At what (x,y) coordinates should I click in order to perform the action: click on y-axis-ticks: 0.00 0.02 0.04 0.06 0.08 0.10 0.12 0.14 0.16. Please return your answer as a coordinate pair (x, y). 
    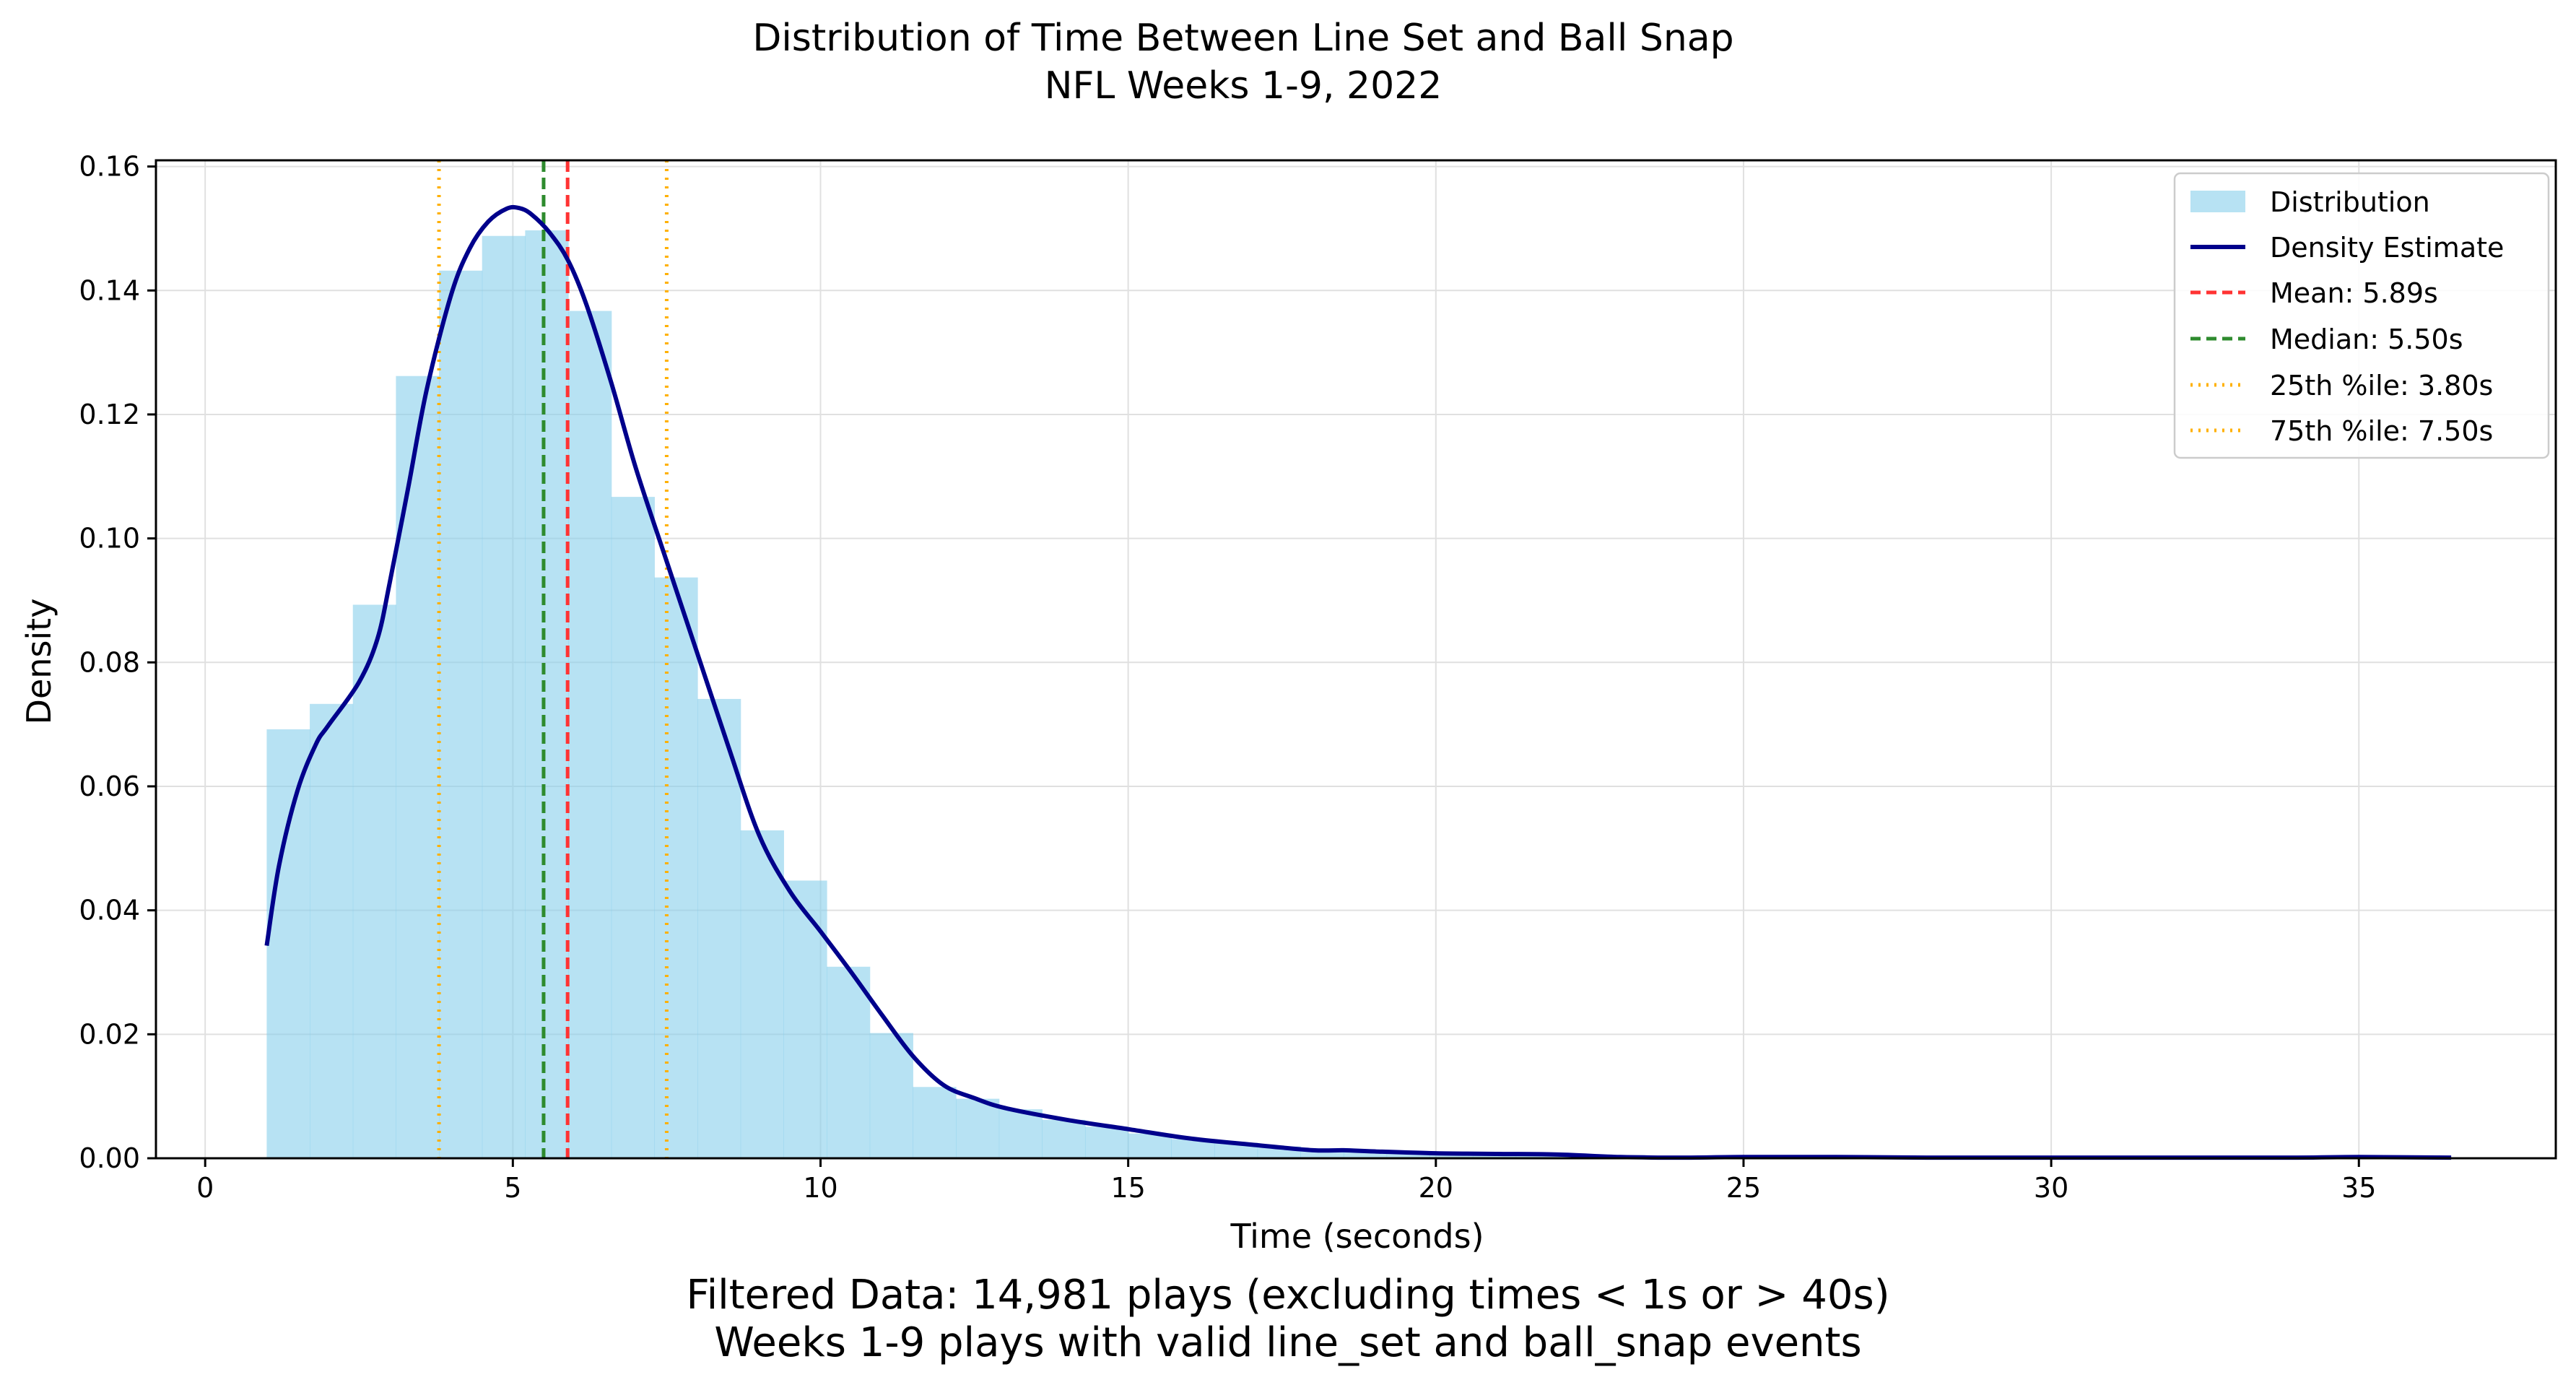
    Looking at the image, I should click on (117, 662).